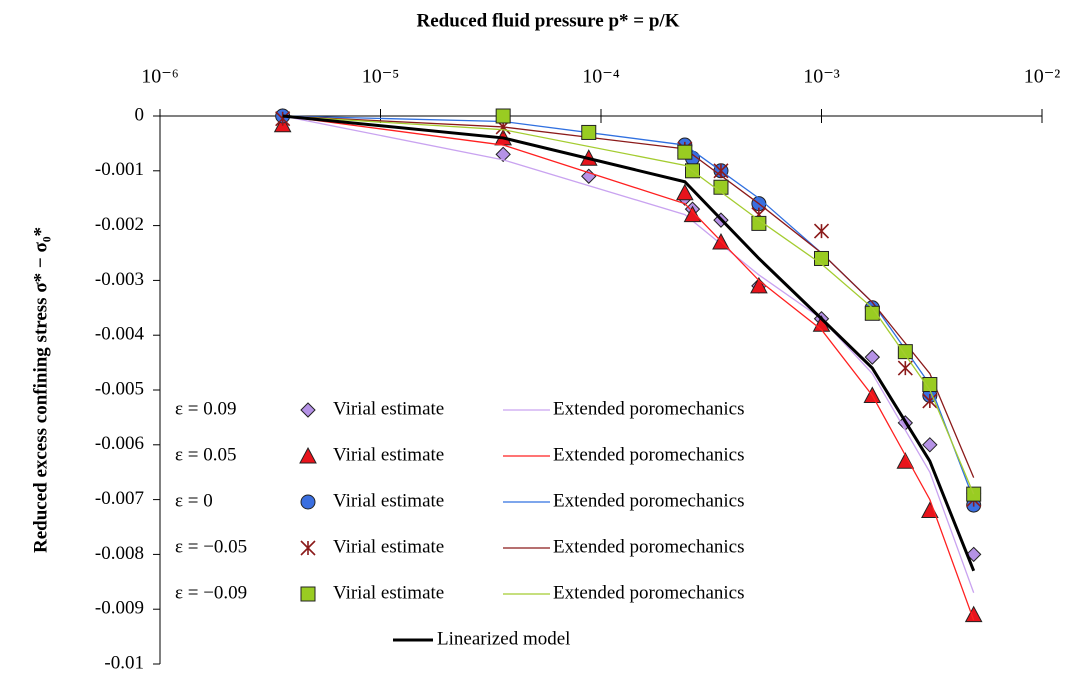 Image resolution: width=1076 pixels, height=674 pixels. I want to click on legend-group-label: ε = −0.05, so click(211, 546).